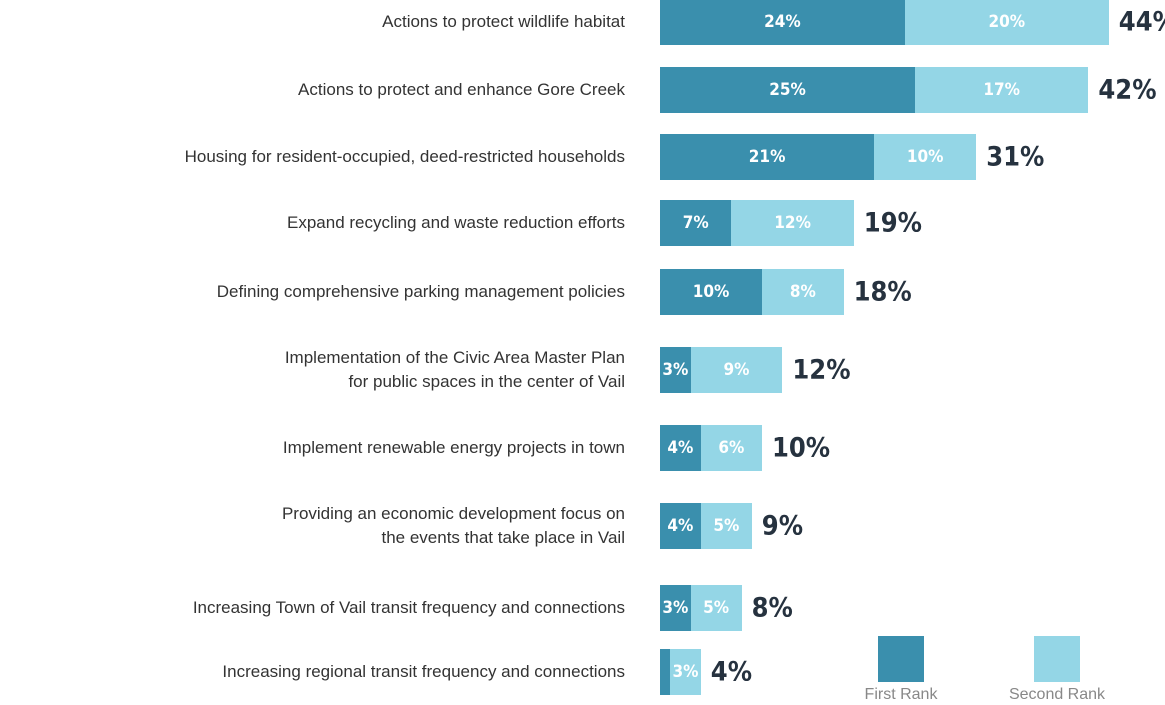 The height and width of the screenshot is (705, 1165). I want to click on bar-segment: 8%, so click(803, 292).